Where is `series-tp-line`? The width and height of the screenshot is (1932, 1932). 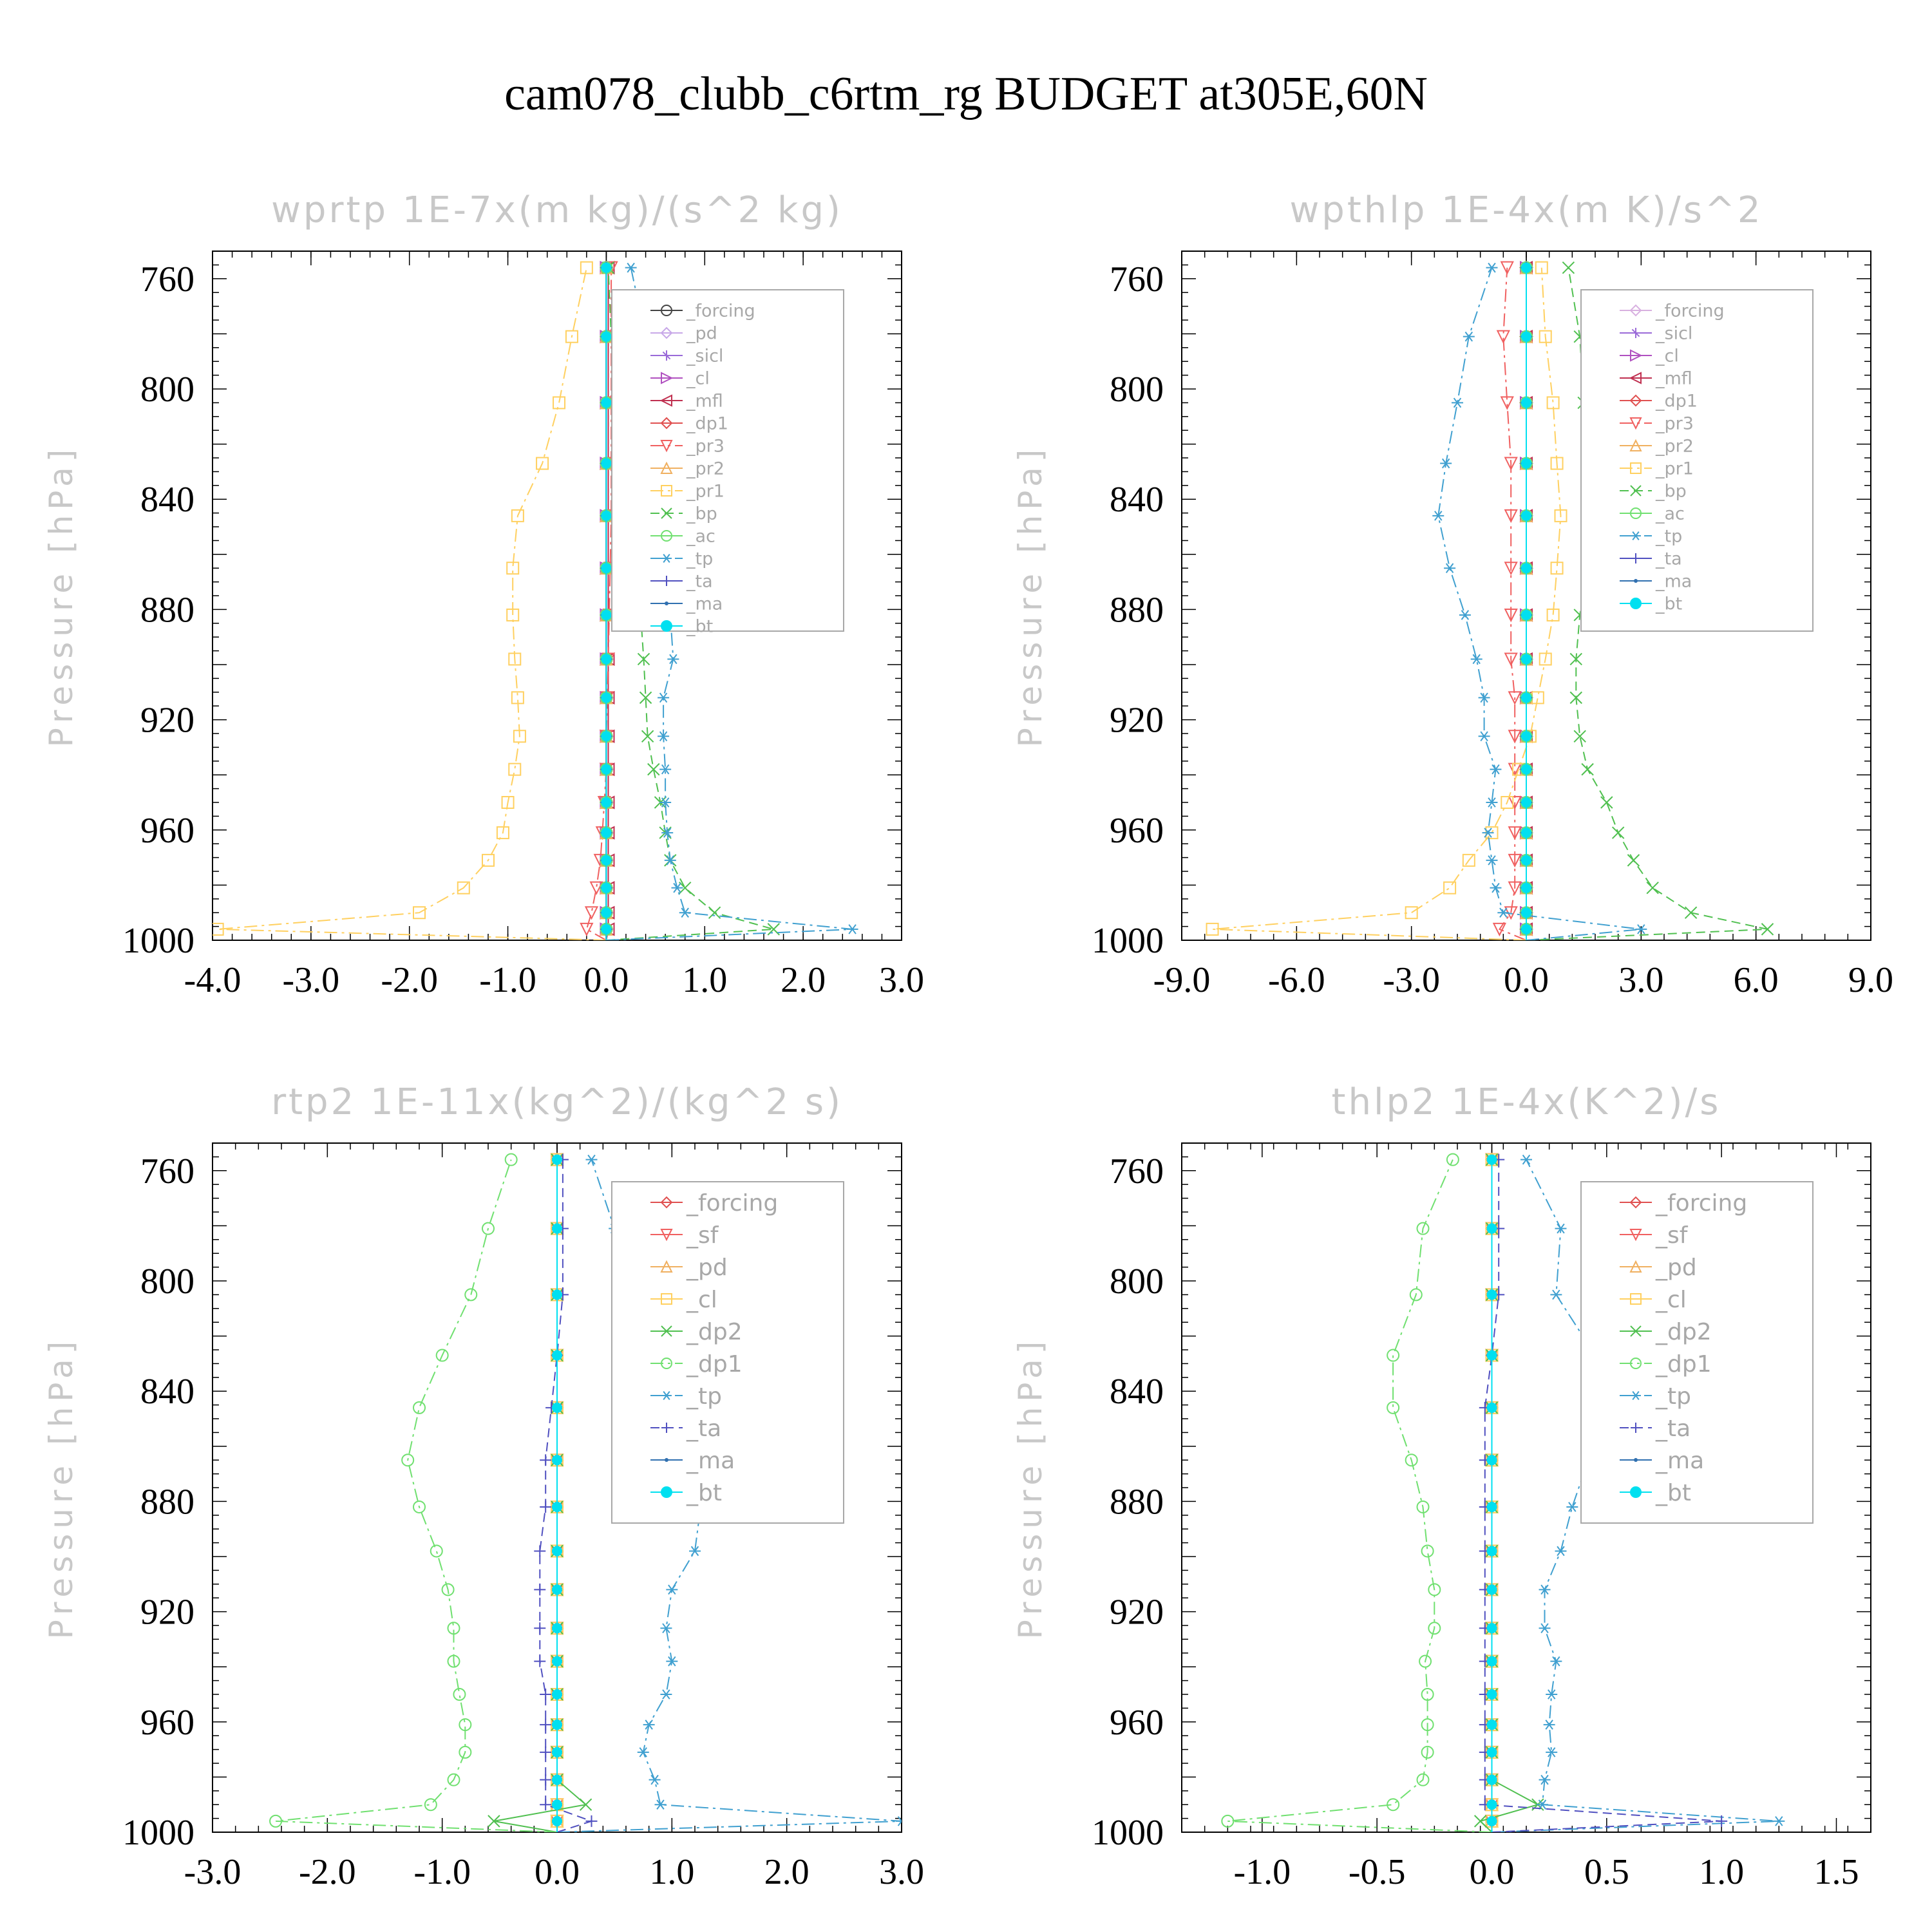
series-tp-line is located at coordinates (1539, 603).